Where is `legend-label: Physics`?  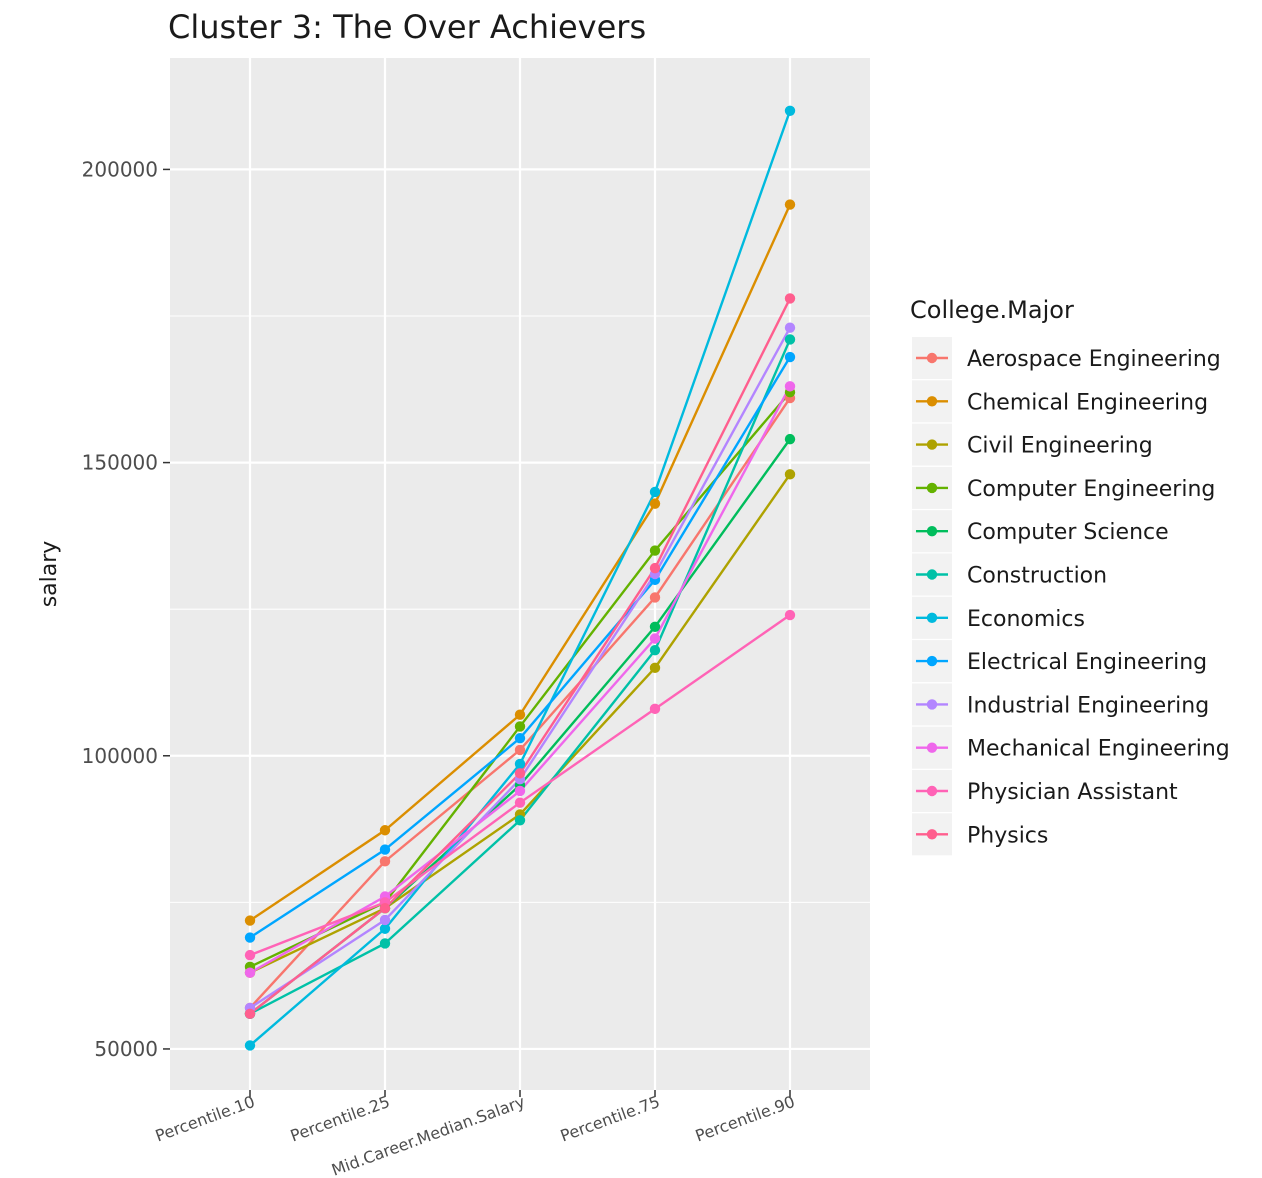
legend-label: Physics is located at coordinates (1007, 835).